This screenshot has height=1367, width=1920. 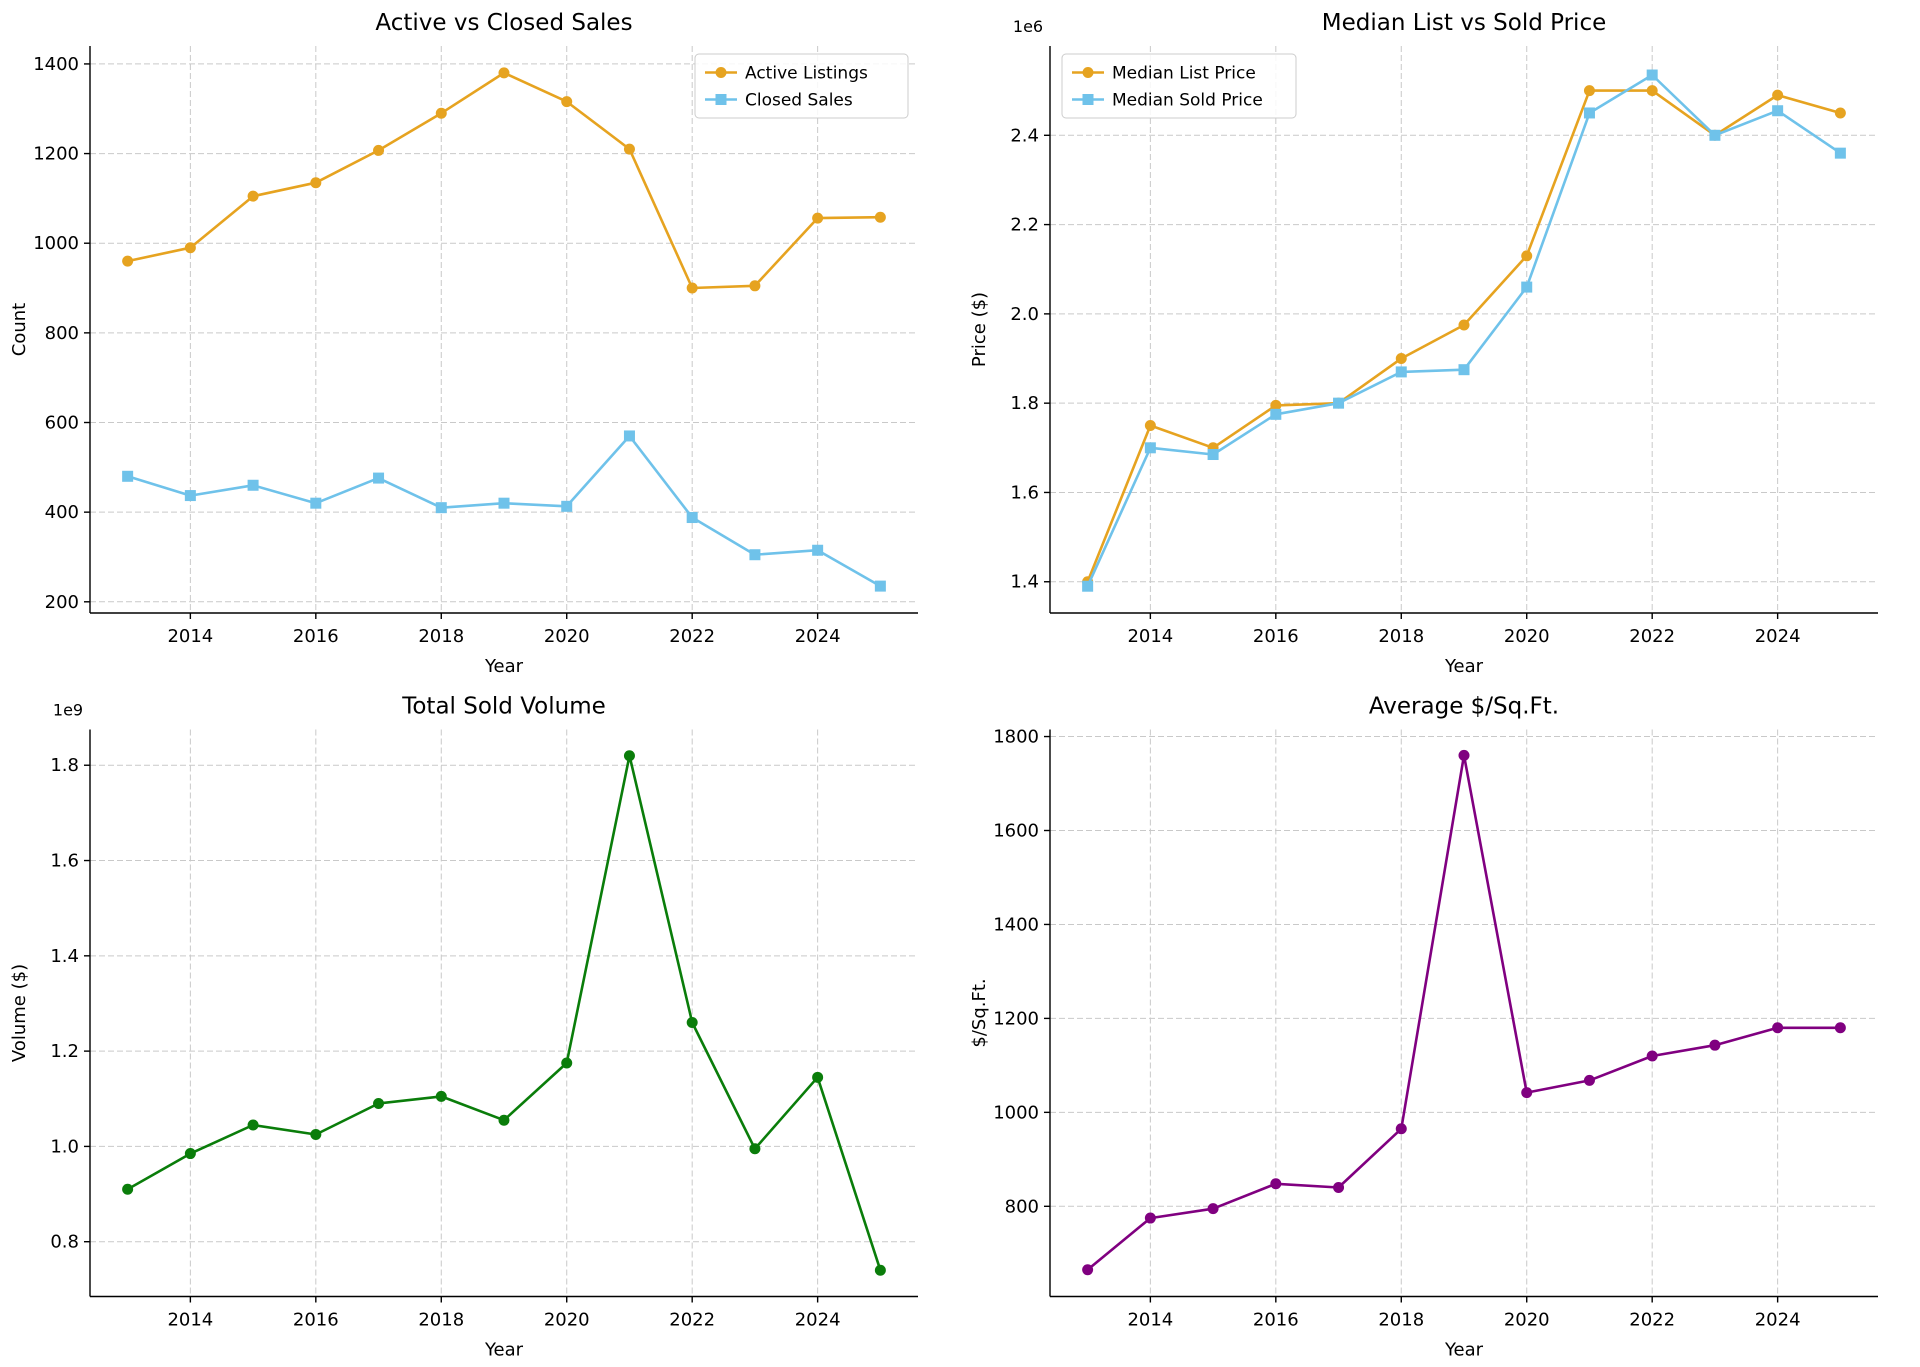 I want to click on y-tick-label: 1.4, so click(x=64, y=956).